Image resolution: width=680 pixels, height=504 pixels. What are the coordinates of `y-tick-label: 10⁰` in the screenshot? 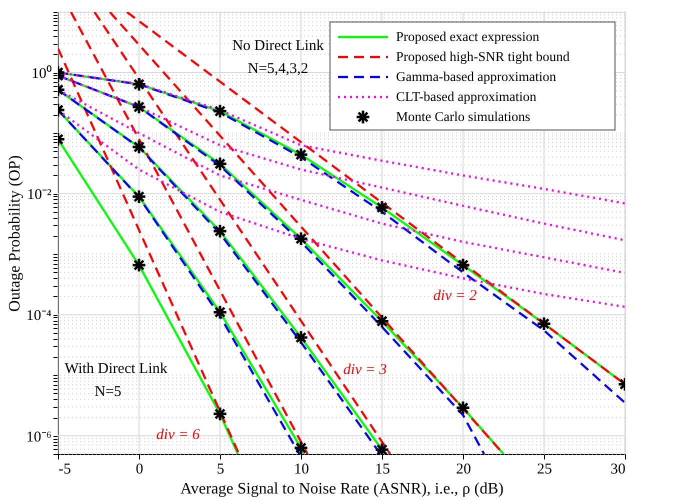 It's located at (42, 73).